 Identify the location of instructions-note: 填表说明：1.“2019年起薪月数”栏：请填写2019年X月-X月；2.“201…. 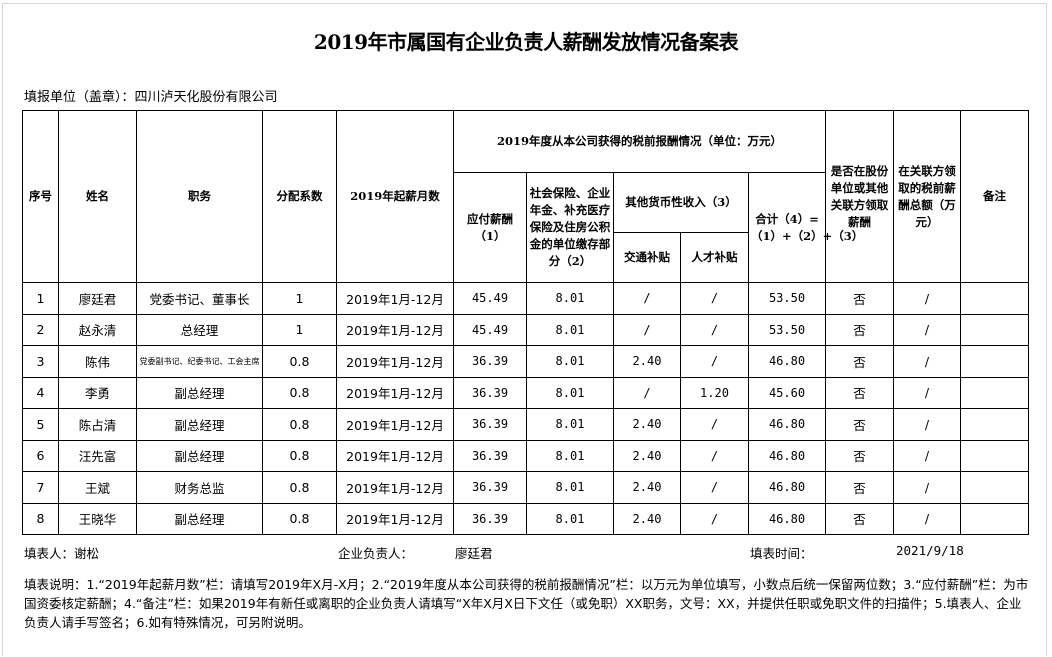
(526, 603).